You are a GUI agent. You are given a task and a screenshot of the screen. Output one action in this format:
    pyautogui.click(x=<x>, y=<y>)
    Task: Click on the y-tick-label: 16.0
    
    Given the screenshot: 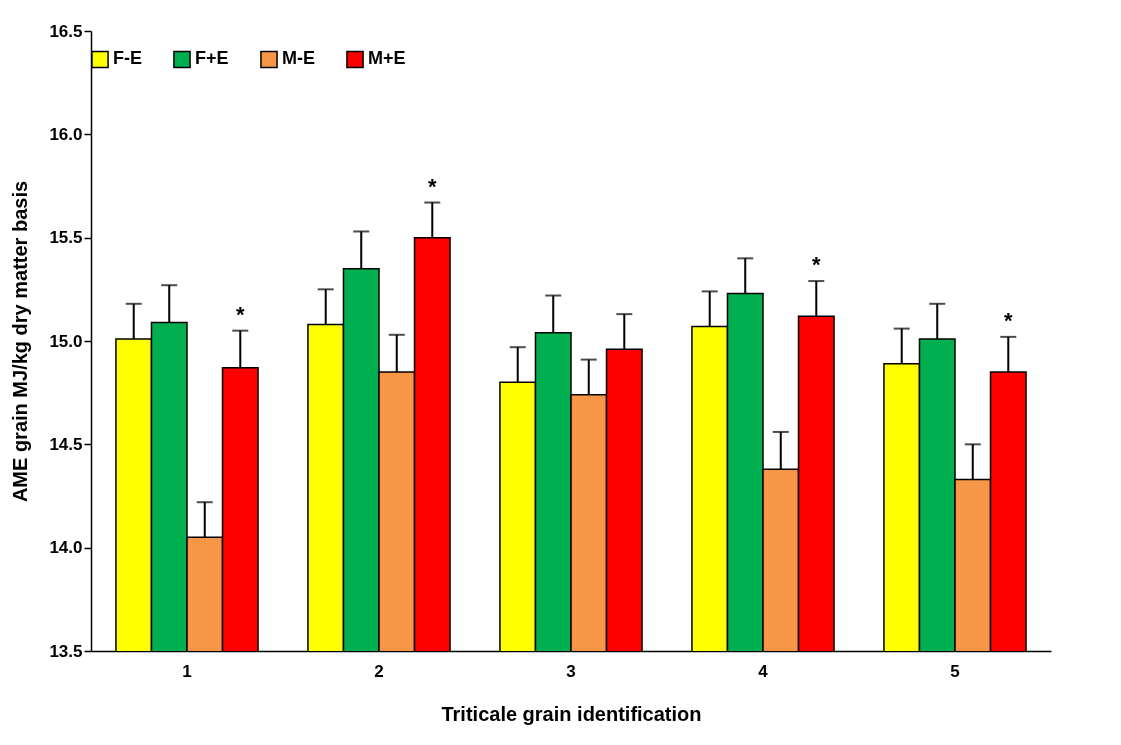 What is the action you would take?
    pyautogui.click(x=66, y=134)
    